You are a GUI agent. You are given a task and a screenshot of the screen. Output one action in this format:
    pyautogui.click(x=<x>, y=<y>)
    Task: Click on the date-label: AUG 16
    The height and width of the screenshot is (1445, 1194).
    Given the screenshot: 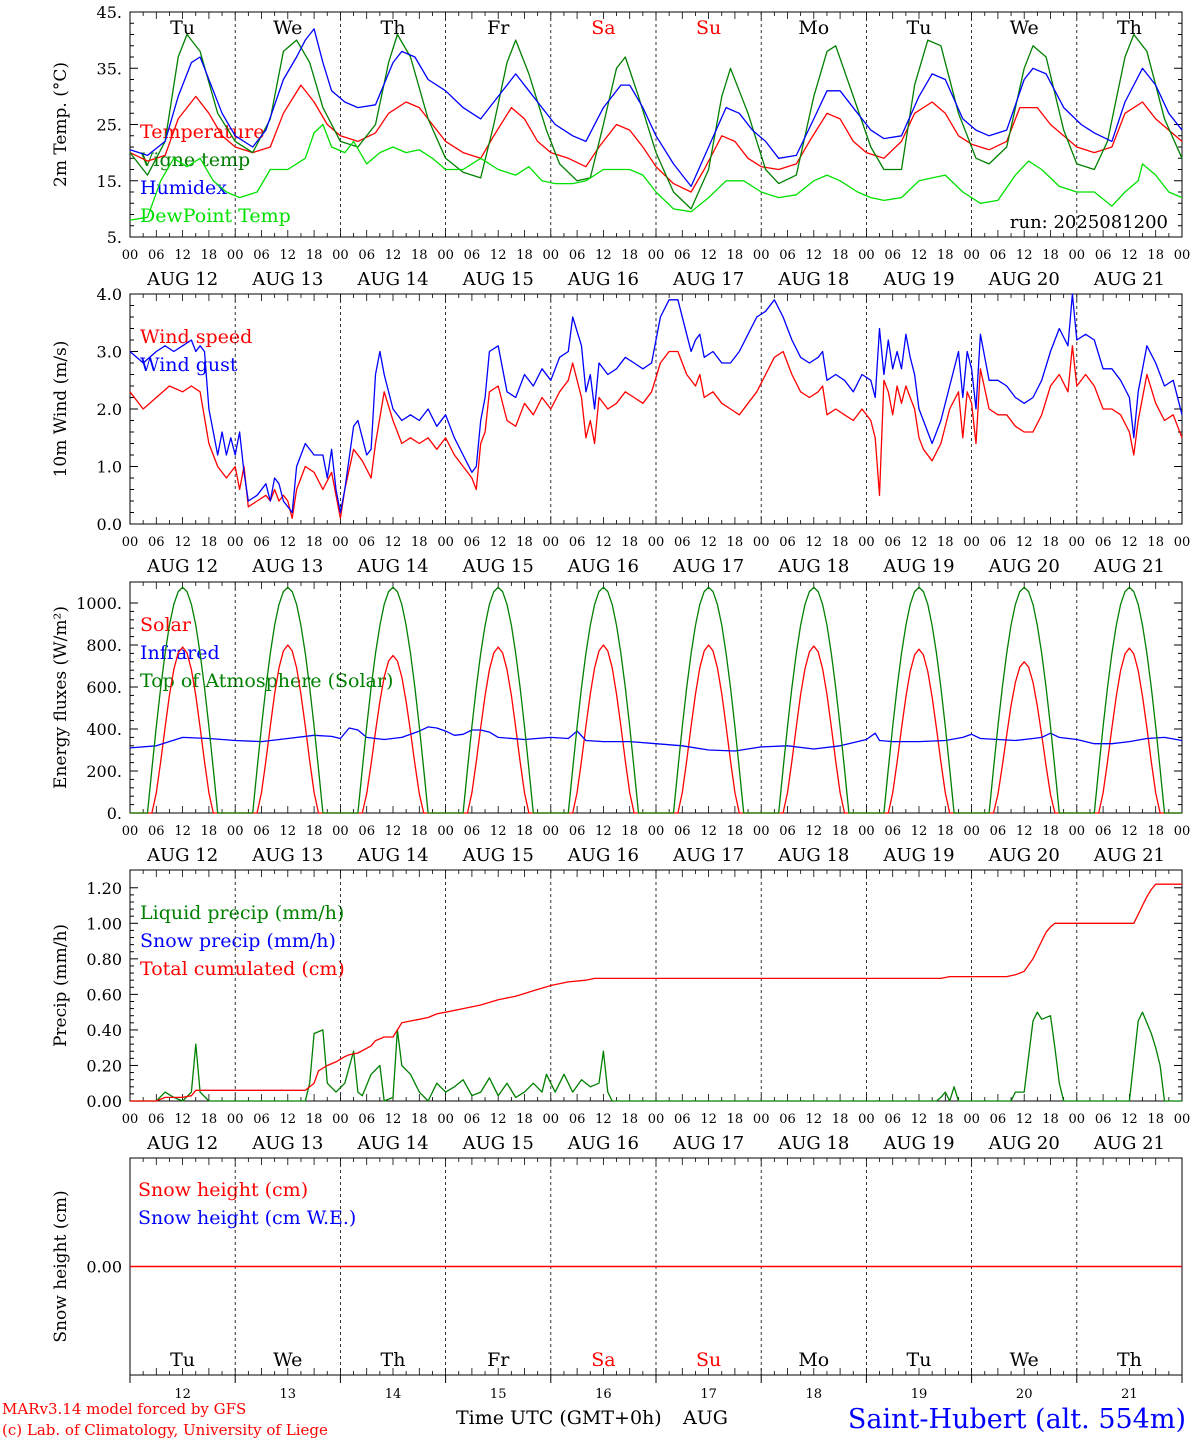 What is the action you would take?
    pyautogui.click(x=603, y=855)
    